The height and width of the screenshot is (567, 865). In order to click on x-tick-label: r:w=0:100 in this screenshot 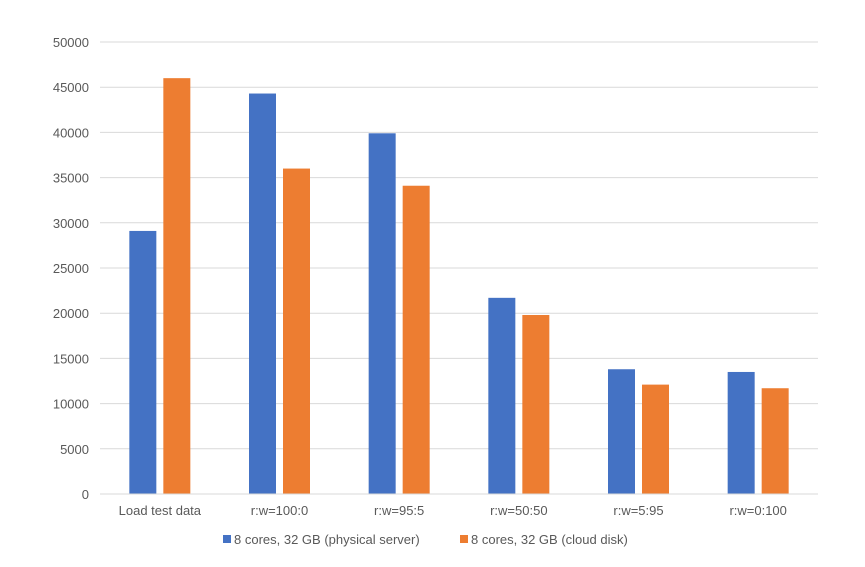, I will do `click(757, 510)`.